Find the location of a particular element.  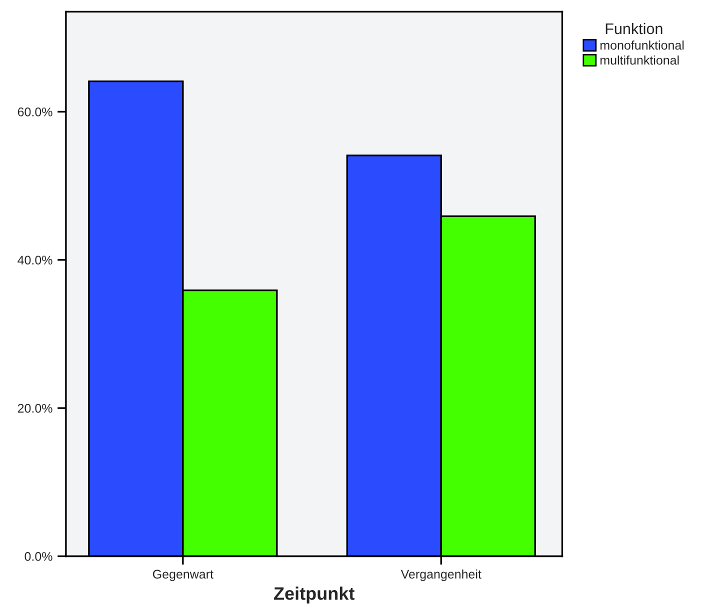

y-tick-label: 20.0% is located at coordinates (35, 408).